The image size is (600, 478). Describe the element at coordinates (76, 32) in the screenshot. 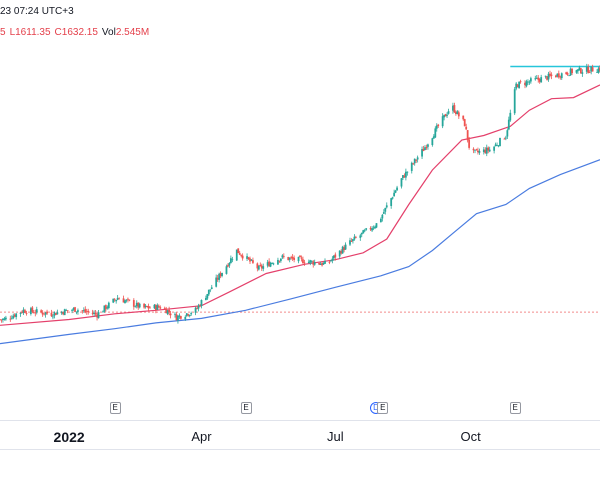

I see `header-ohlc: 5 L1611.35 C1632.15 Vol2.545M` at that location.